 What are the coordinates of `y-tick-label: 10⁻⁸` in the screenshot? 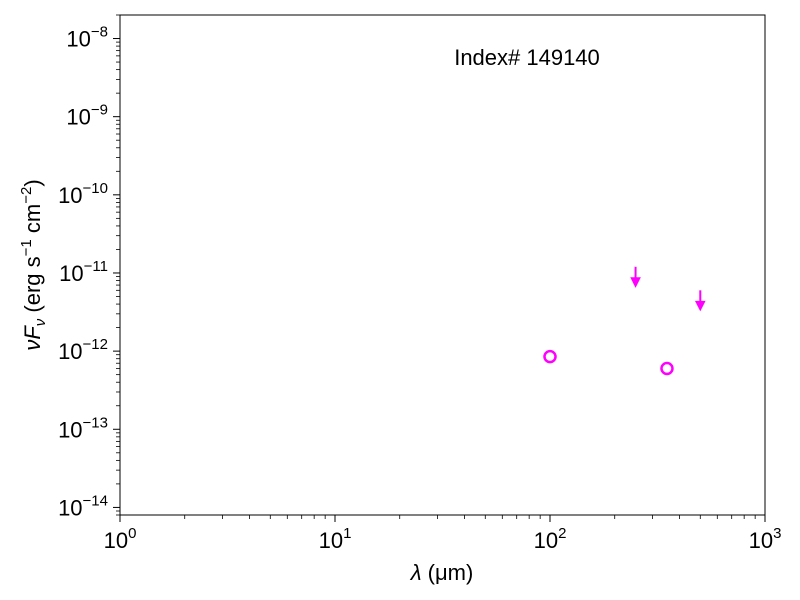 It's located at (87, 38).